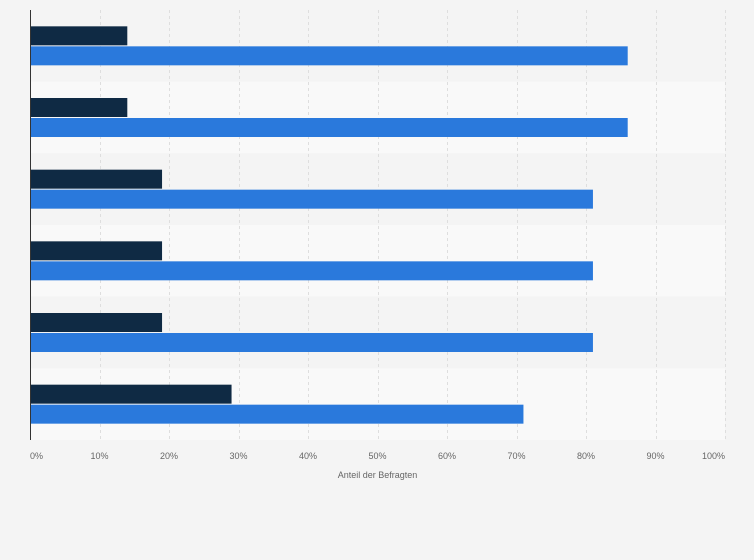 This screenshot has height=560, width=754. Describe the element at coordinates (308, 456) in the screenshot. I see `x-tick-label: 40%` at that location.